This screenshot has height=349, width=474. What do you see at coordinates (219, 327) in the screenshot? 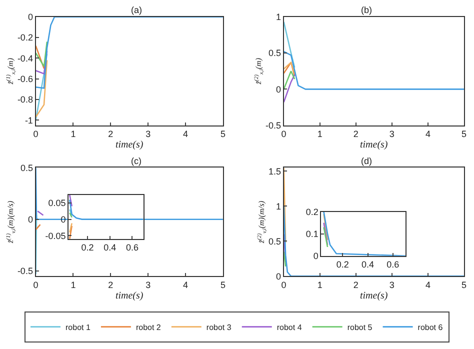
I see `legend-label: robot 3` at bounding box center [219, 327].